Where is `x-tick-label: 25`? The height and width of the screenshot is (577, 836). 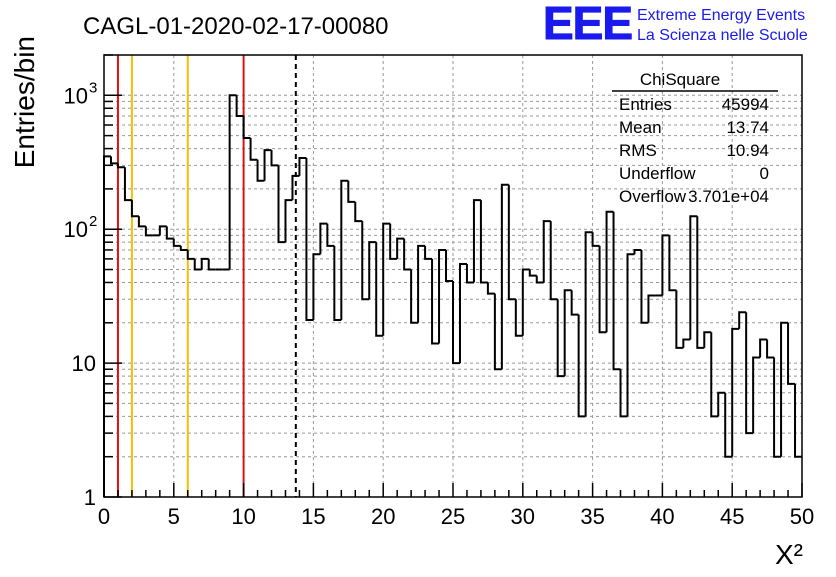 x-tick-label: 25 is located at coordinates (453, 516).